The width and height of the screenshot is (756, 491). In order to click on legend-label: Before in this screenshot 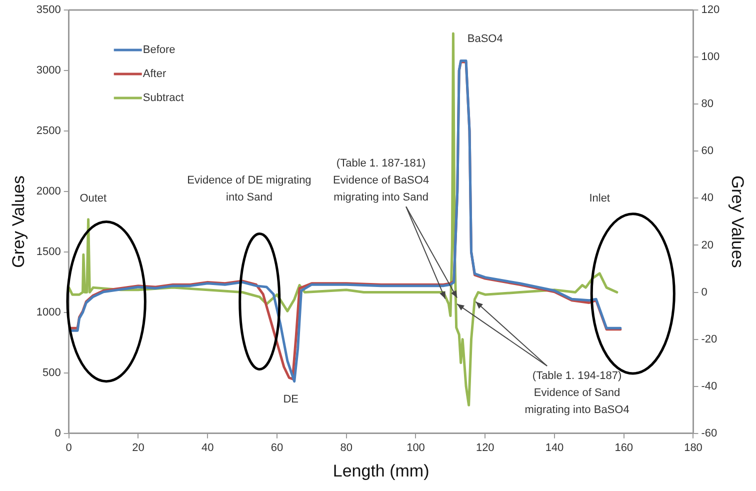, I will do `click(159, 50)`.